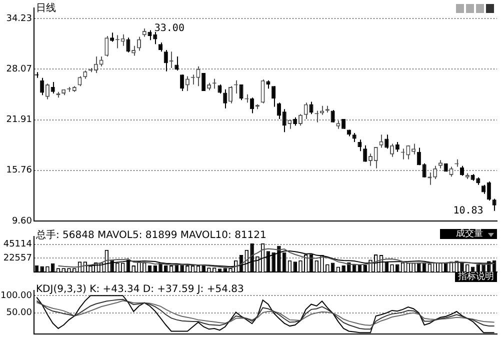  Describe the element at coordinates (19, 171) in the screenshot. I see `y-tick-label: 15.76` at that location.